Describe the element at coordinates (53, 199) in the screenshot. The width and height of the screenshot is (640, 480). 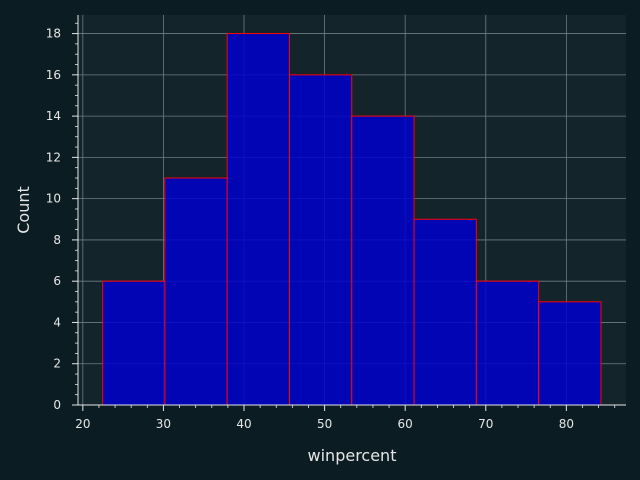
I see `y-tick-label: 10` at that location.